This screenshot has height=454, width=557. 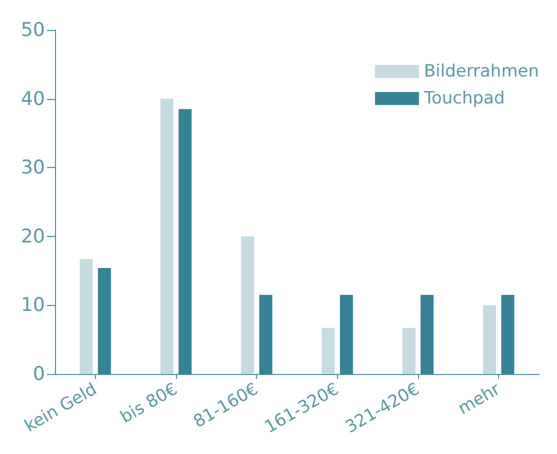 What do you see at coordinates (149, 403) in the screenshot?
I see `x-tick-label: bis 80€` at bounding box center [149, 403].